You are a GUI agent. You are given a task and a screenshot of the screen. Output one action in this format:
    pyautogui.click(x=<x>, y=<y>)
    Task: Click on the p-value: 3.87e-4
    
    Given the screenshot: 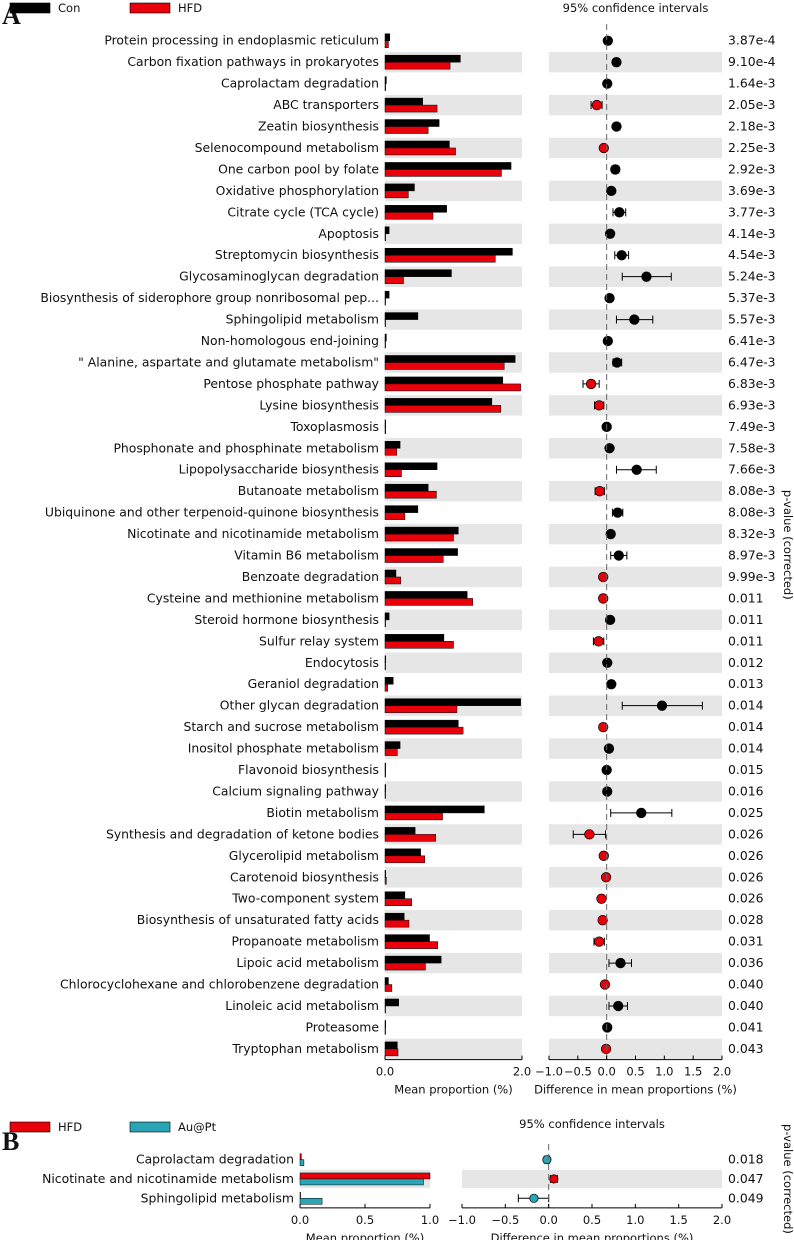 What is the action you would take?
    pyautogui.click(x=752, y=40)
    